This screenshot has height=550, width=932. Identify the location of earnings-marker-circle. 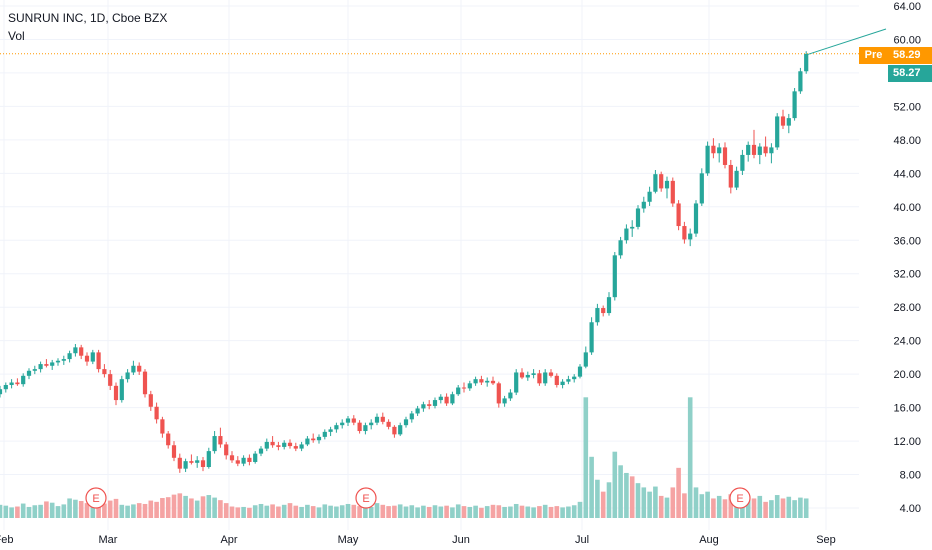
(740, 498).